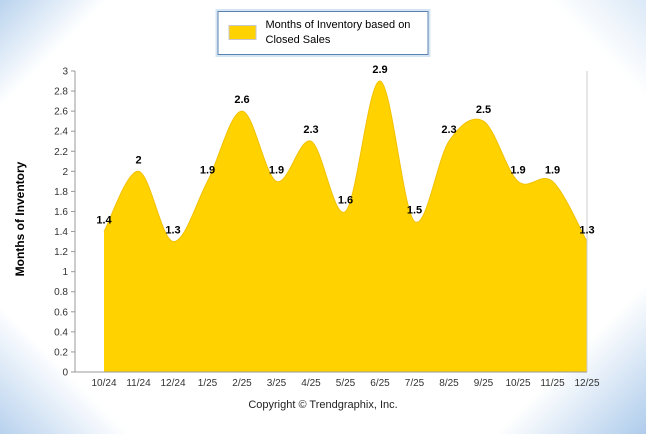  What do you see at coordinates (65, 72) in the screenshot?
I see `y-tick-label: 3` at bounding box center [65, 72].